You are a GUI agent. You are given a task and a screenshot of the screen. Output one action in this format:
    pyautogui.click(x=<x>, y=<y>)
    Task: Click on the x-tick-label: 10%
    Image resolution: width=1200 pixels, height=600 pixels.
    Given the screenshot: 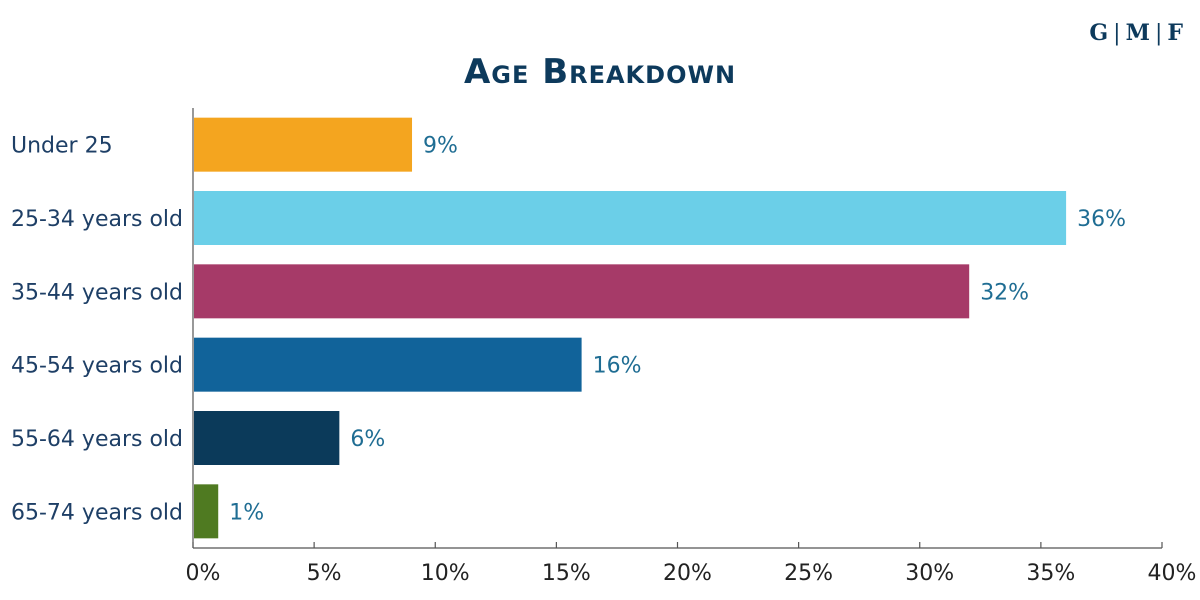 What is the action you would take?
    pyautogui.click(x=445, y=573)
    